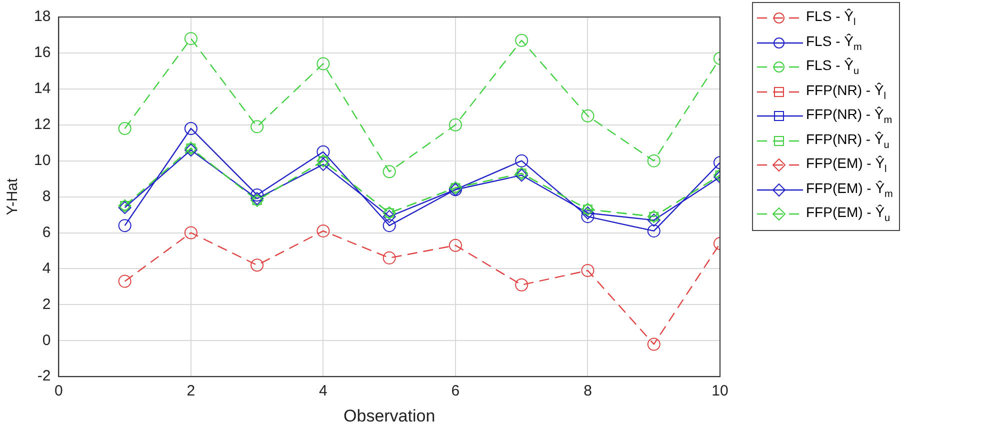  I want to click on y-tick-label: 14, so click(42, 89).